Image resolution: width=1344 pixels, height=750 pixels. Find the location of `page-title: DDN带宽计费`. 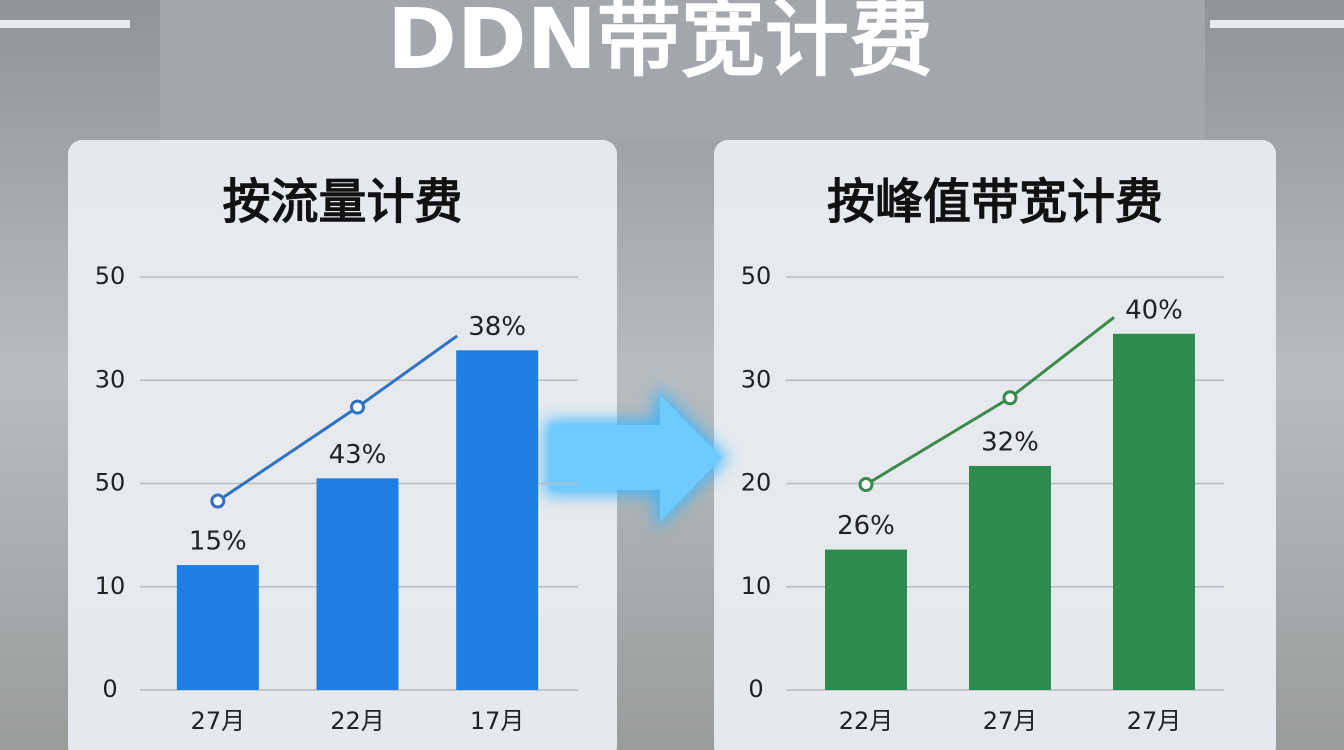

page-title: DDN带宽计费 is located at coordinates (660, 44).